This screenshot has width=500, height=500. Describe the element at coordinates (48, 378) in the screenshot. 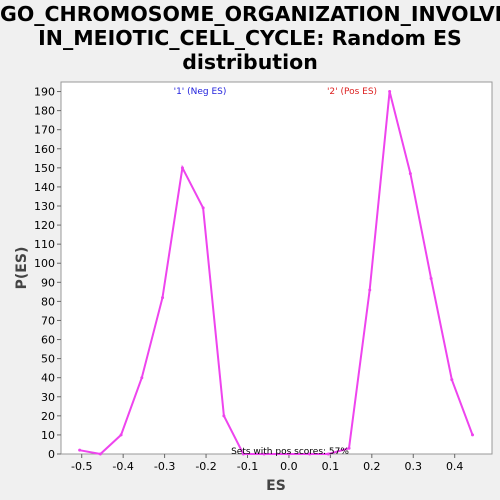

I see `y-tick-label: 40` at that location.